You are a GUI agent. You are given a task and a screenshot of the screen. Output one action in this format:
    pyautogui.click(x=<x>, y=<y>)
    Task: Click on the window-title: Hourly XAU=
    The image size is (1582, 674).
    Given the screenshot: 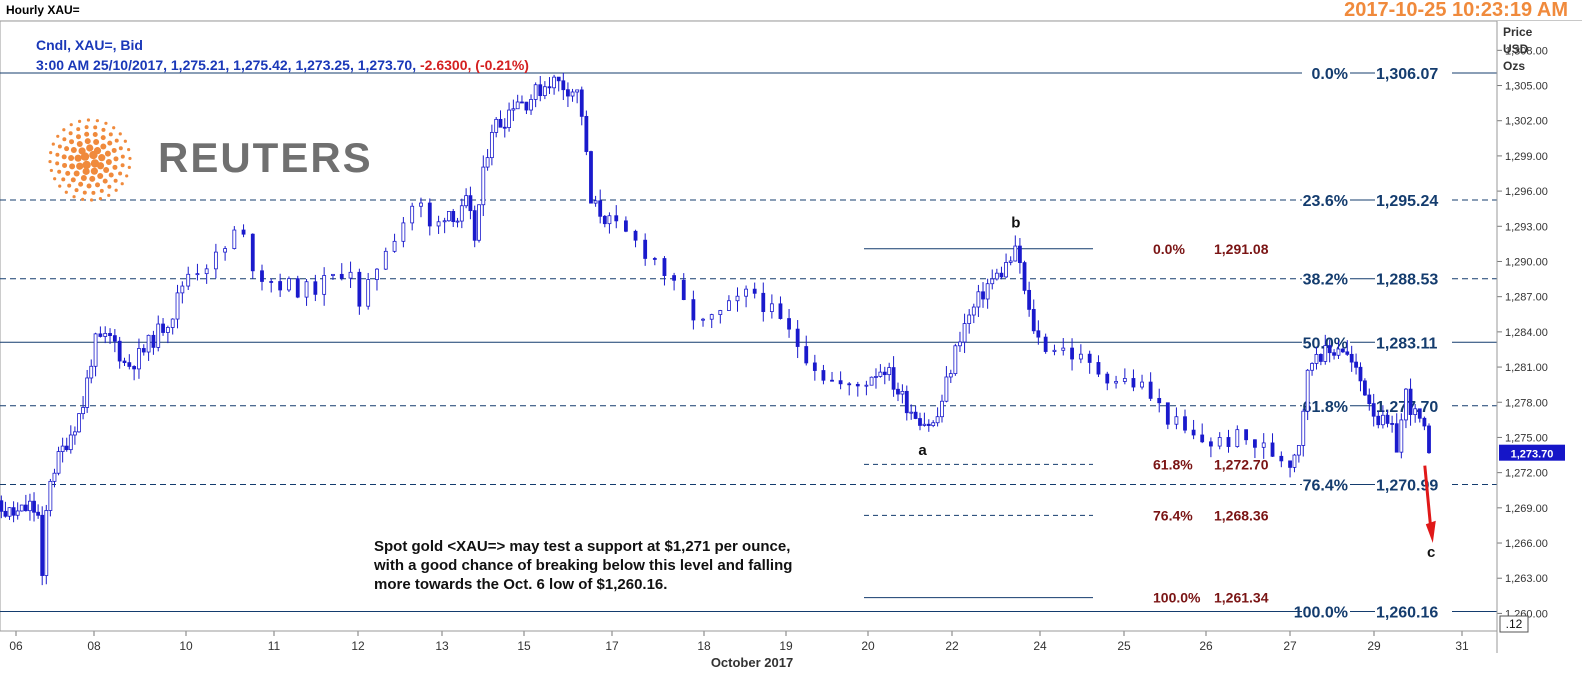 What is the action you would take?
    pyautogui.click(x=43, y=10)
    